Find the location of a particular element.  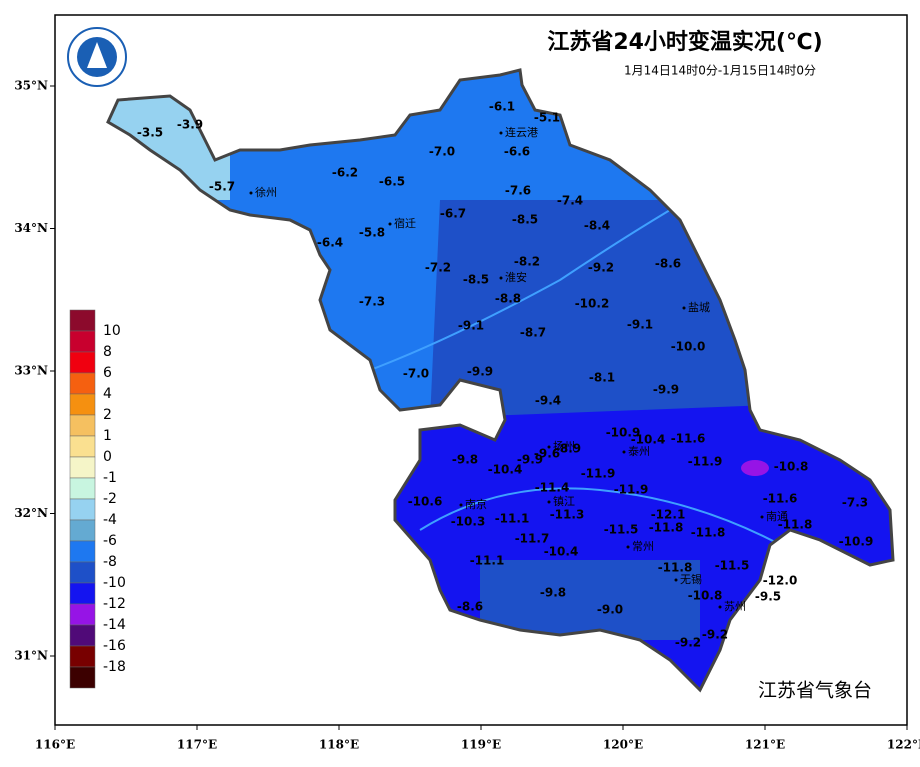

lon-label: 122°E is located at coordinates (903, 745).